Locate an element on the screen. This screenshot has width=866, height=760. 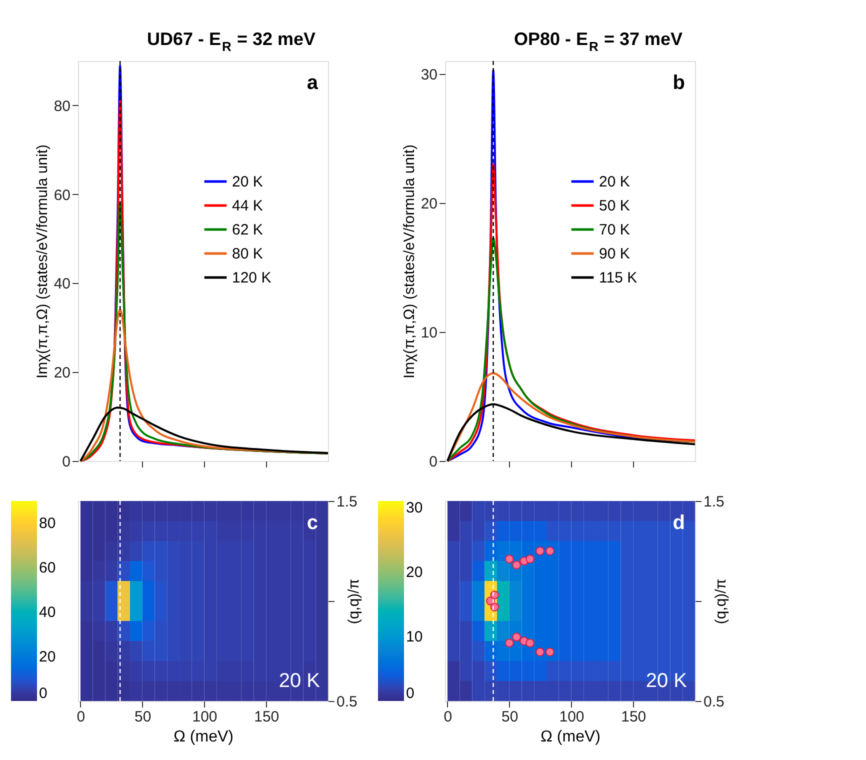
legend-label: 120 K is located at coordinates (252, 278).